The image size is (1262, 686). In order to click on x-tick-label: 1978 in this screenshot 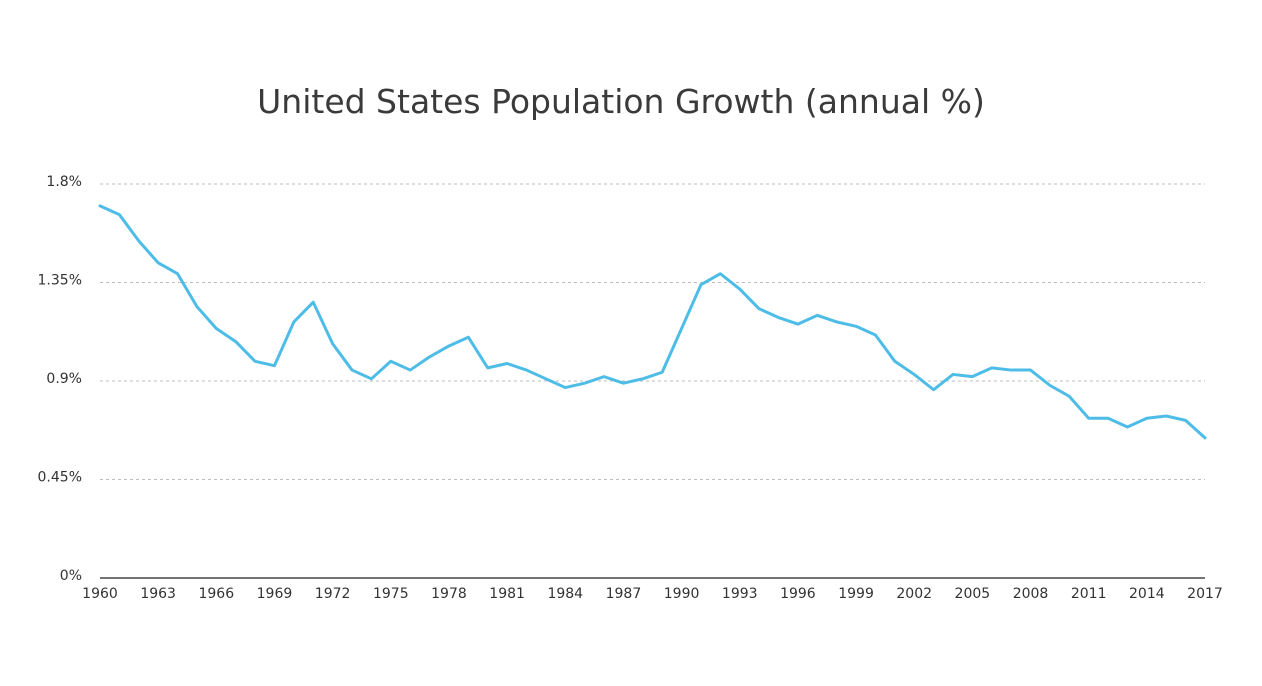, I will do `click(449, 594)`.